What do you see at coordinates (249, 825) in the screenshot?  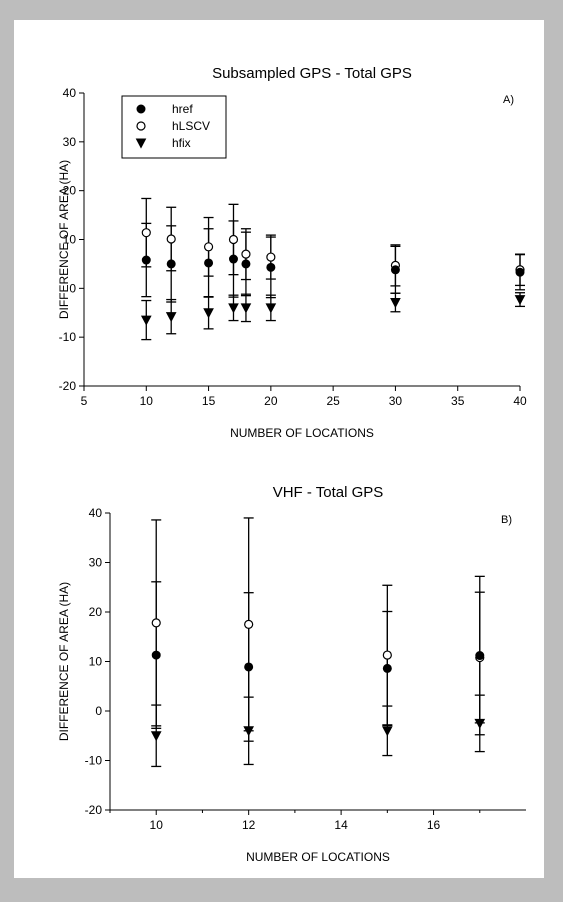 I see `x-tick-label: 12` at bounding box center [249, 825].